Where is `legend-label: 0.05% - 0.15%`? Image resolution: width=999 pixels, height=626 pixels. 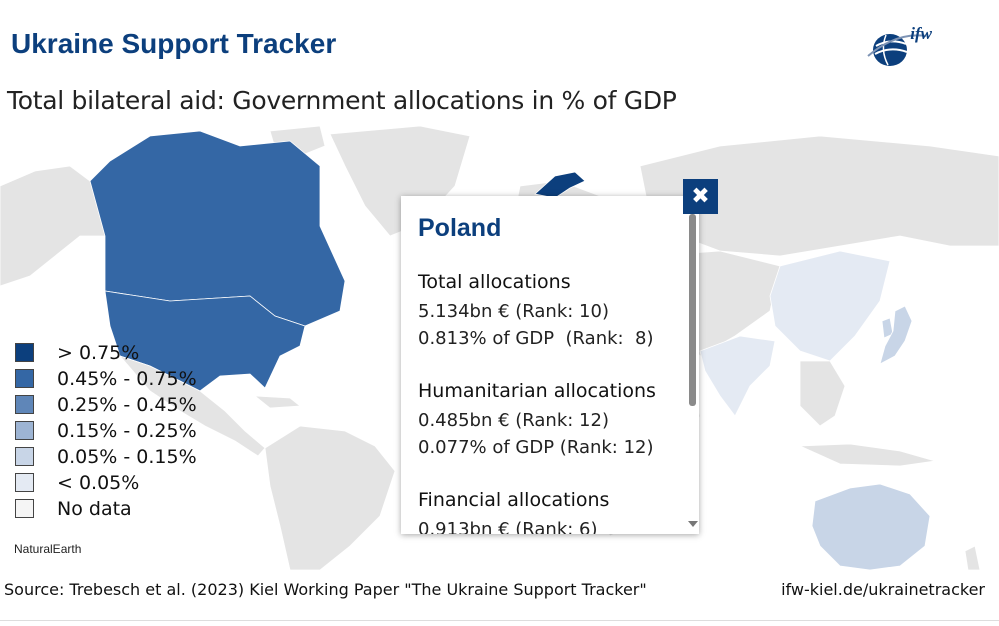
legend-label: 0.05% - 0.15% is located at coordinates (127, 457).